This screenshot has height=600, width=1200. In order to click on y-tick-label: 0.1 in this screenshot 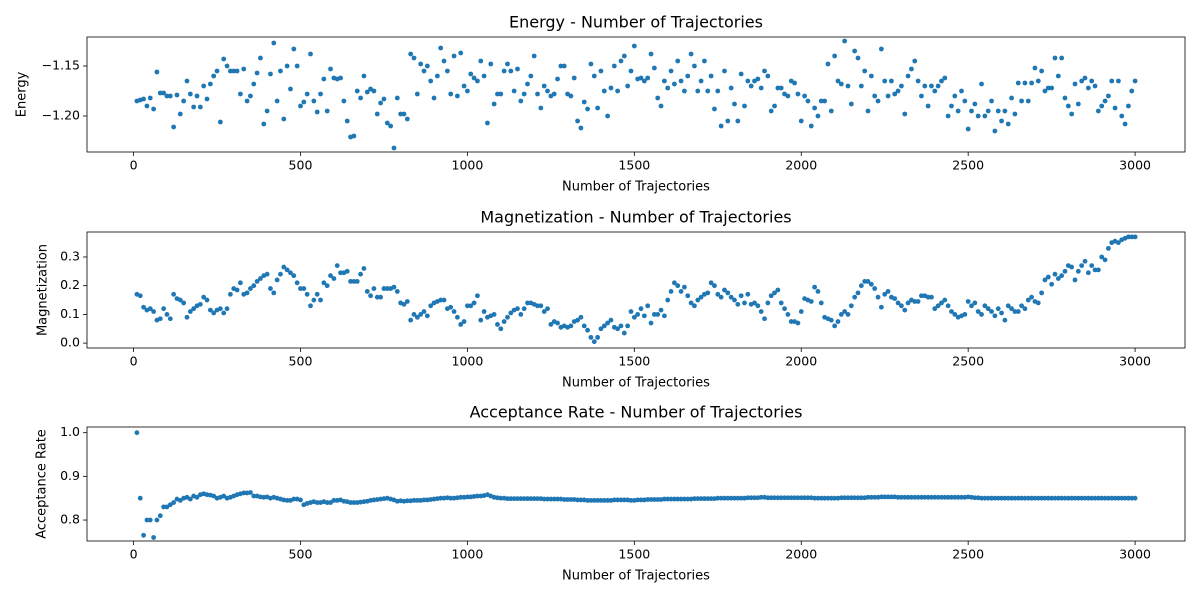, I will do `click(70, 313)`.